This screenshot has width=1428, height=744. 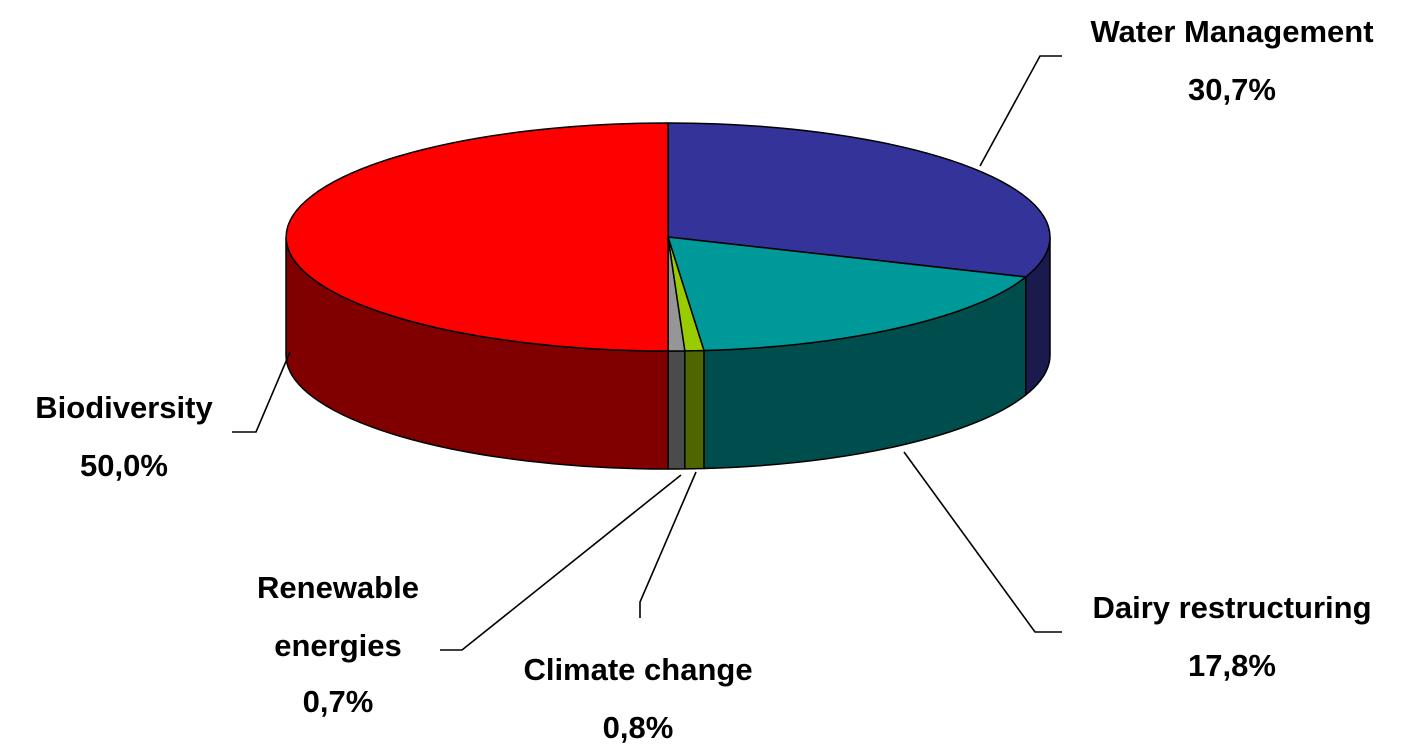 I want to click on pie-side-renewable-energies, so click(x=676, y=410).